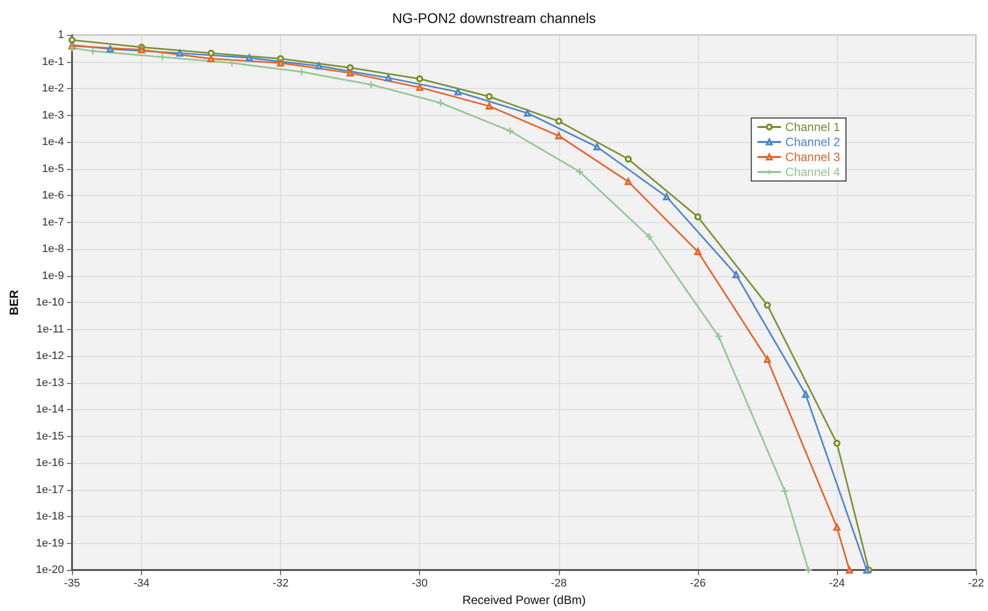  What do you see at coordinates (53, 115) in the screenshot?
I see `y-tick-label: 1e-3` at bounding box center [53, 115].